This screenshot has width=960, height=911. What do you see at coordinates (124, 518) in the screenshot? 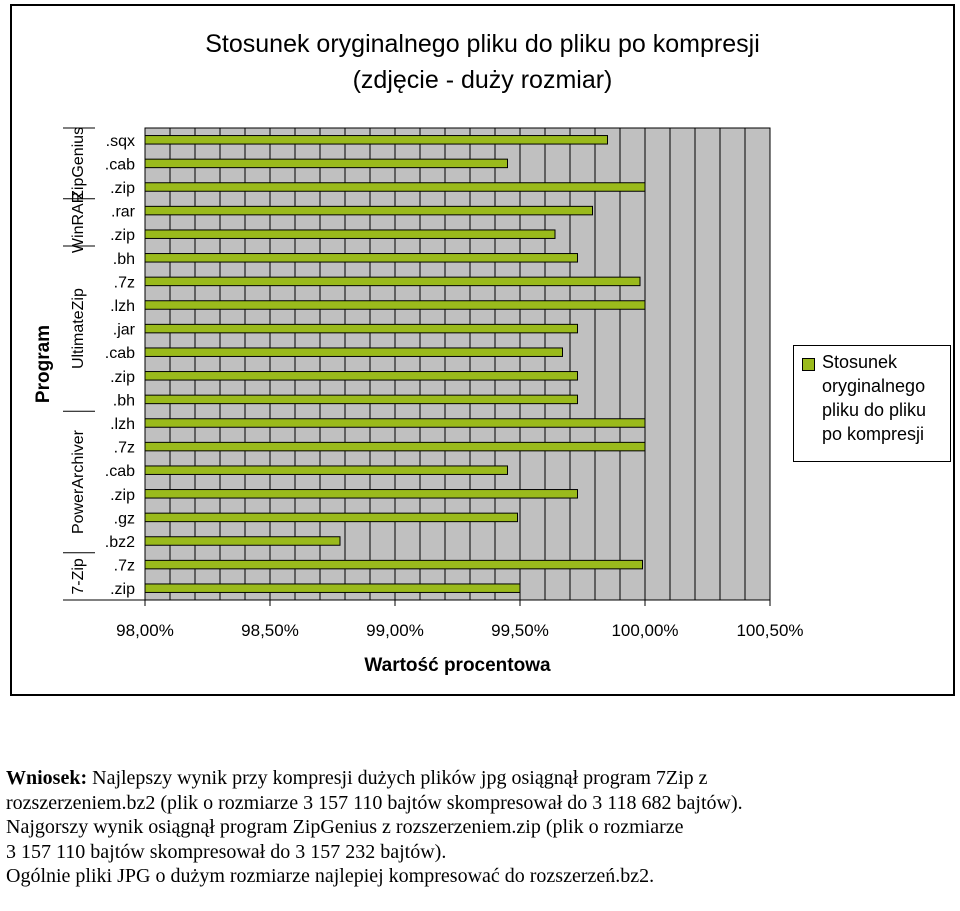
I see `category-label: .gz` at bounding box center [124, 518].